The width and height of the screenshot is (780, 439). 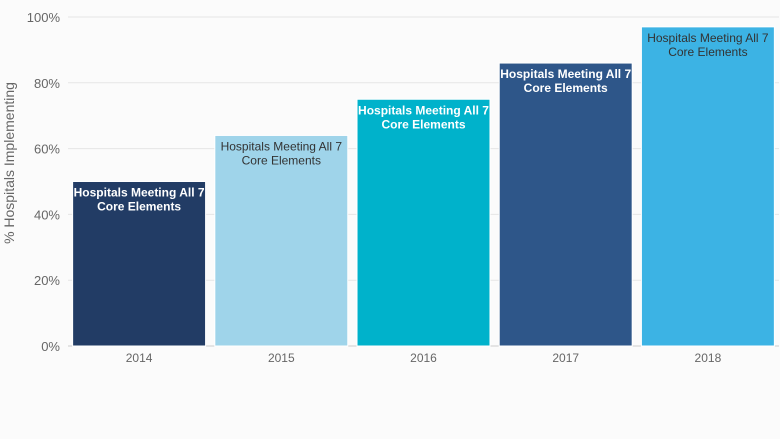 I want to click on bar-2018, so click(x=707, y=186).